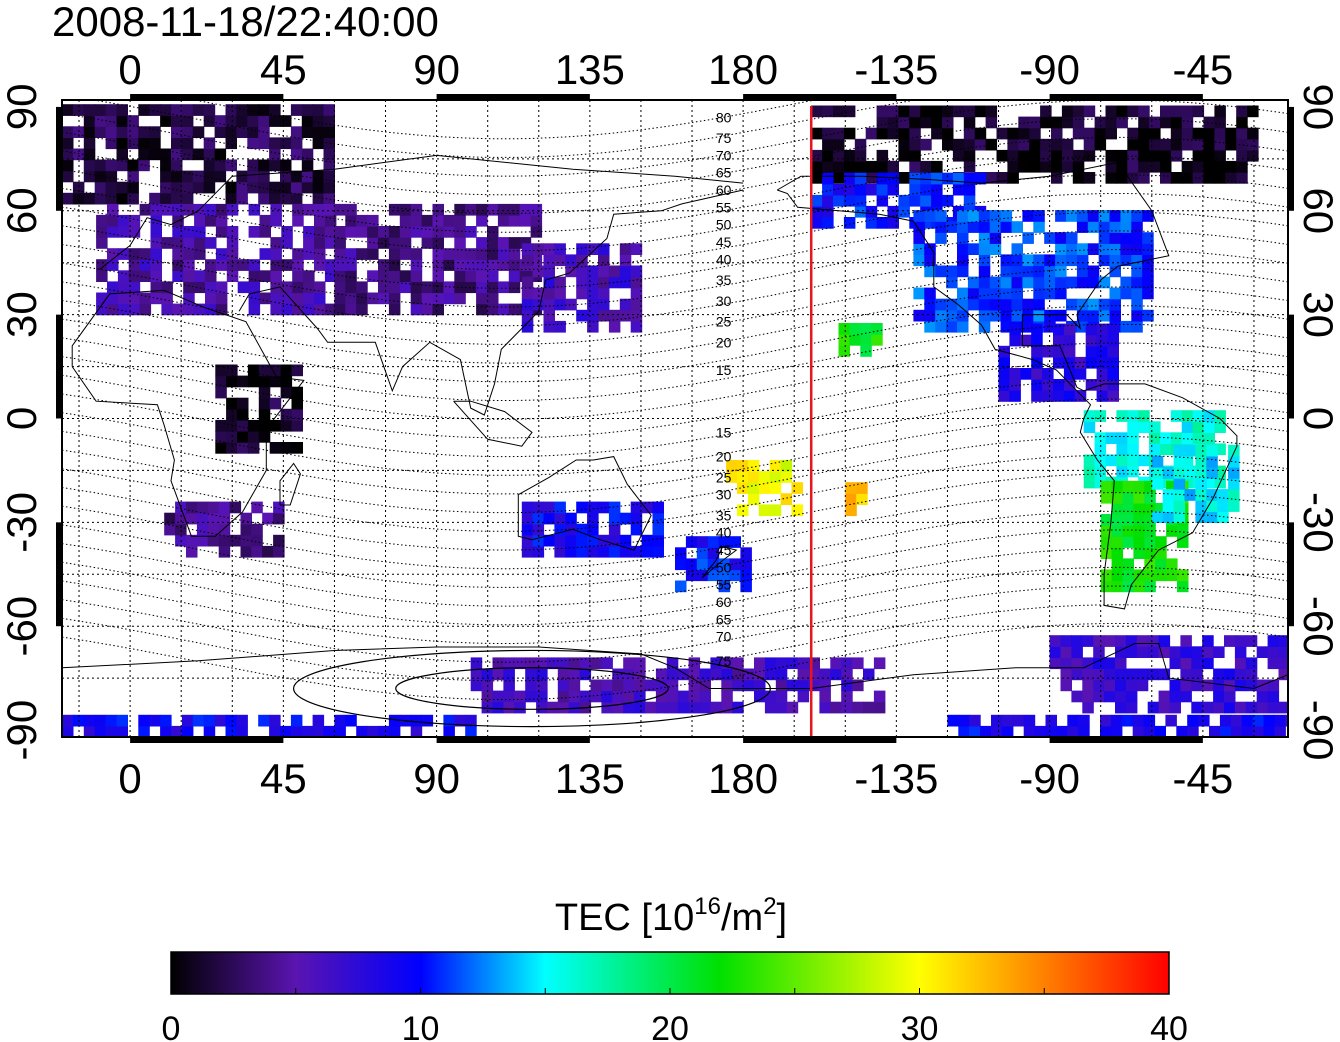 This screenshot has height=1042, width=1340. What do you see at coordinates (743, 778) in the screenshot?
I see `x-tick-label-bottom: 180` at bounding box center [743, 778].